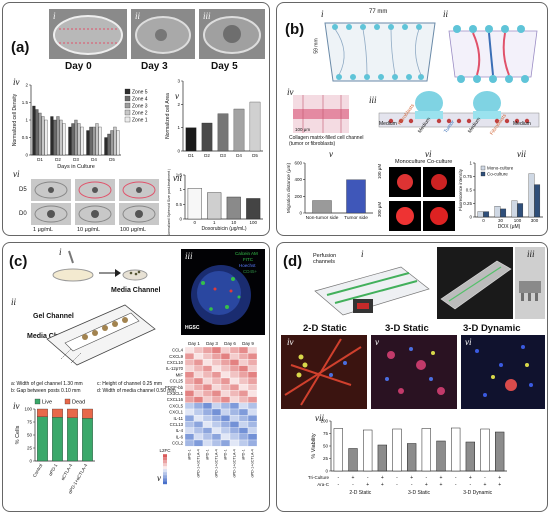  What do you see at coordinates (356, 218) in the screenshot?
I see `x-tick-label: Tumor side` at bounding box center [356, 218].